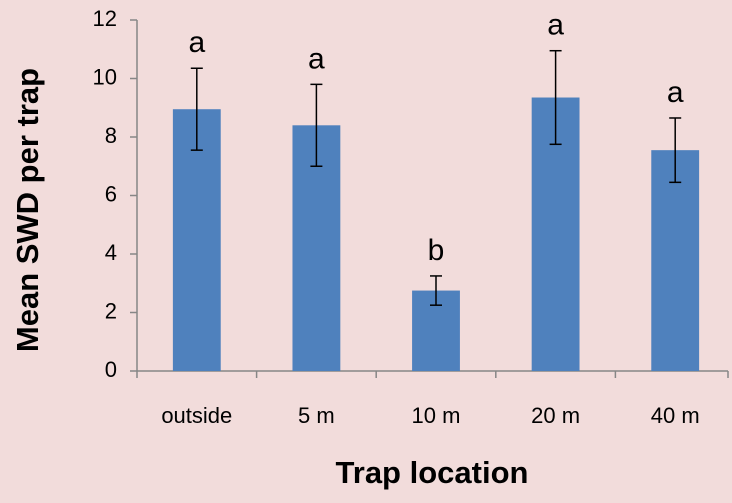  Describe the element at coordinates (432, 472) in the screenshot. I see `x-axis-title: Trap location` at that location.